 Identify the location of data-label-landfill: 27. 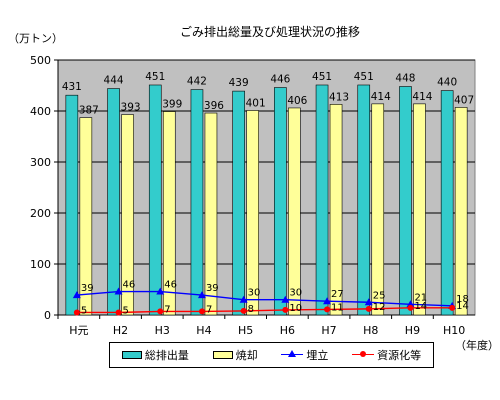
(337, 294).